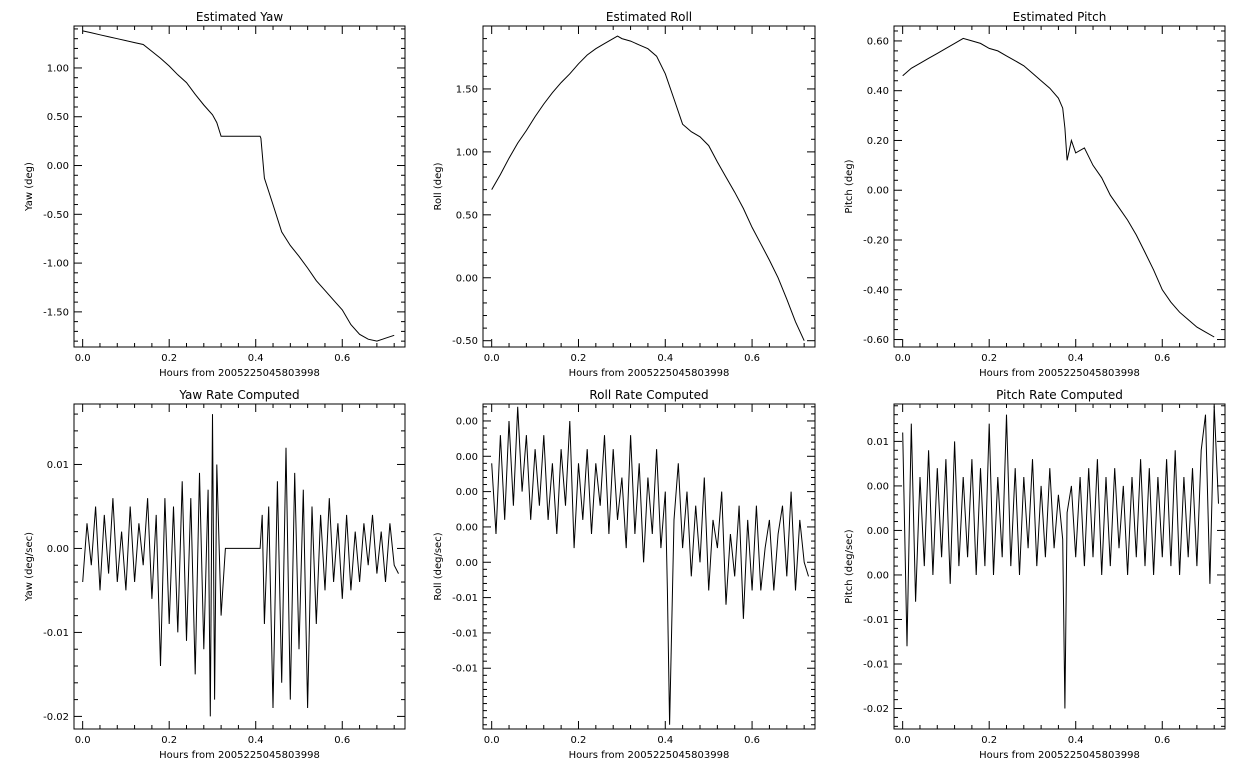  Describe the element at coordinates (648, 395) in the screenshot. I see `chart-title: Roll Rate Computed` at that location.